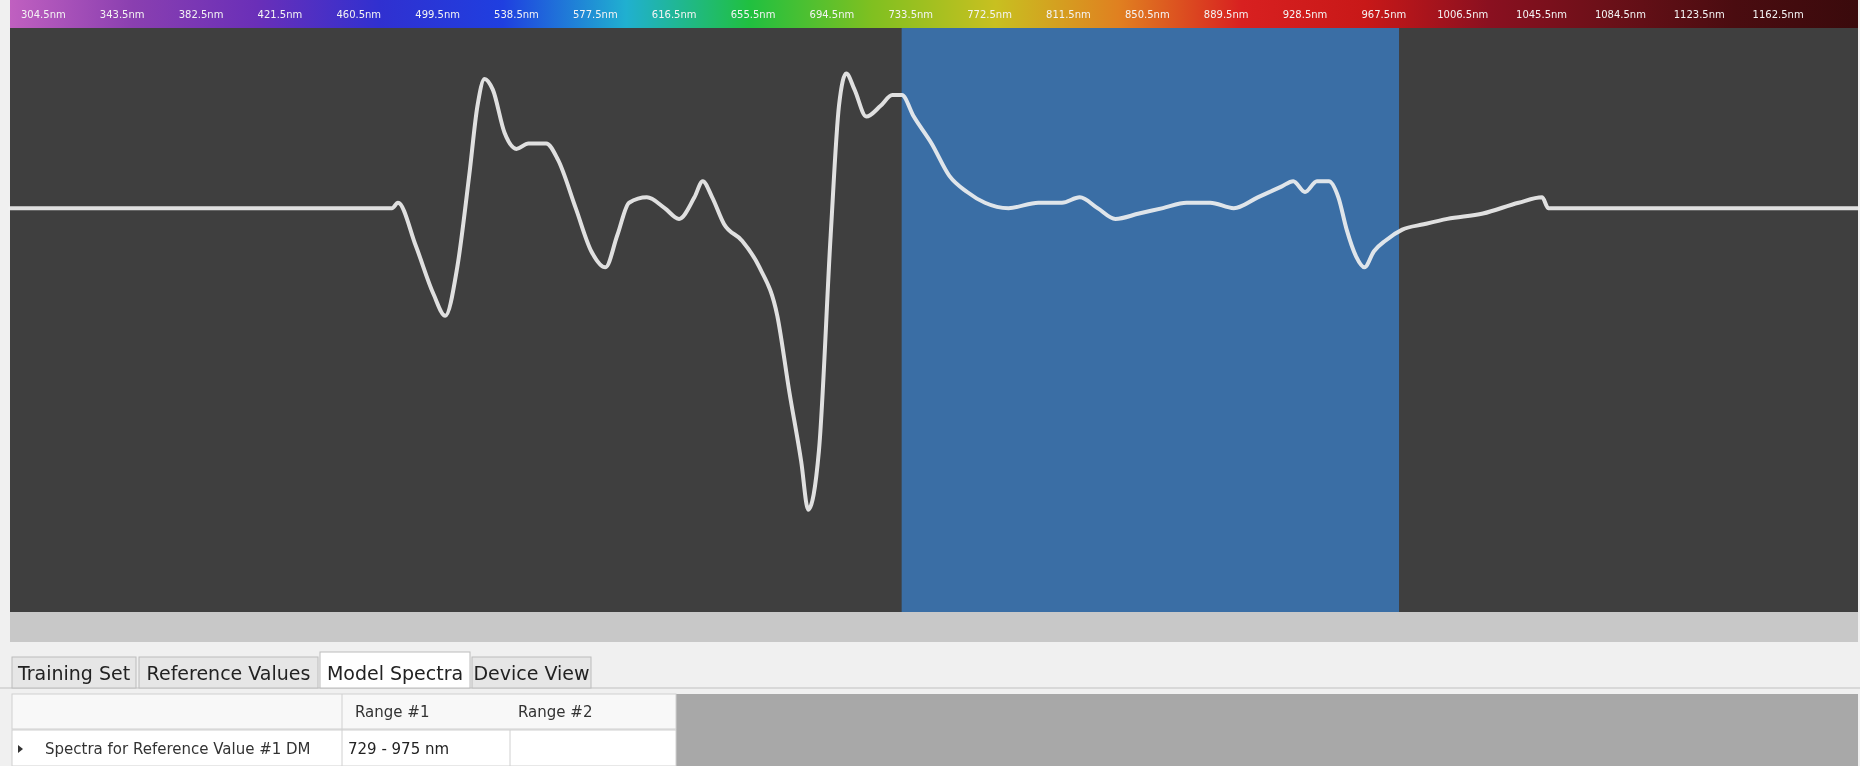 The image size is (1860, 766). I want to click on text: Reference Values, so click(228, 673).